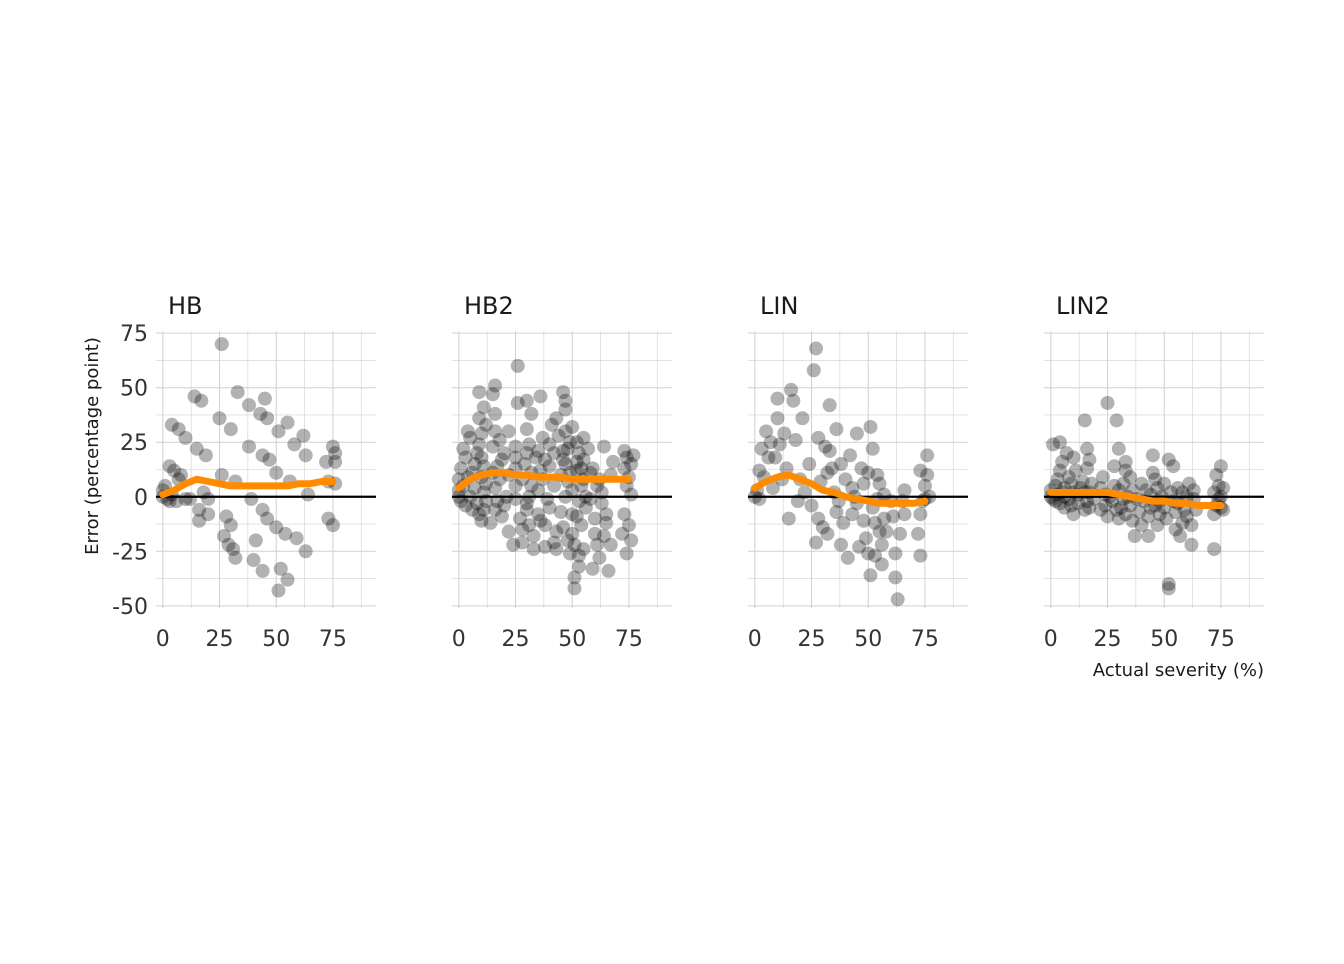 This screenshot has width=1344, height=964. Describe the element at coordinates (812, 639) in the screenshot. I see `x-tick-label: 25` at that location.